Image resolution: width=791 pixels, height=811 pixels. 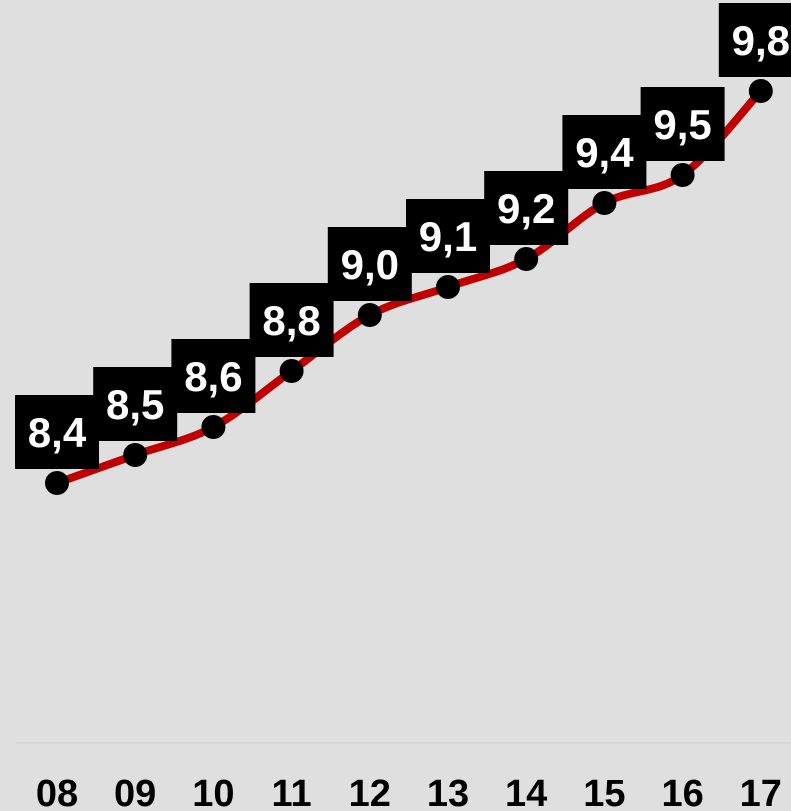 I want to click on data-label-text: 9,4, so click(x=604, y=152).